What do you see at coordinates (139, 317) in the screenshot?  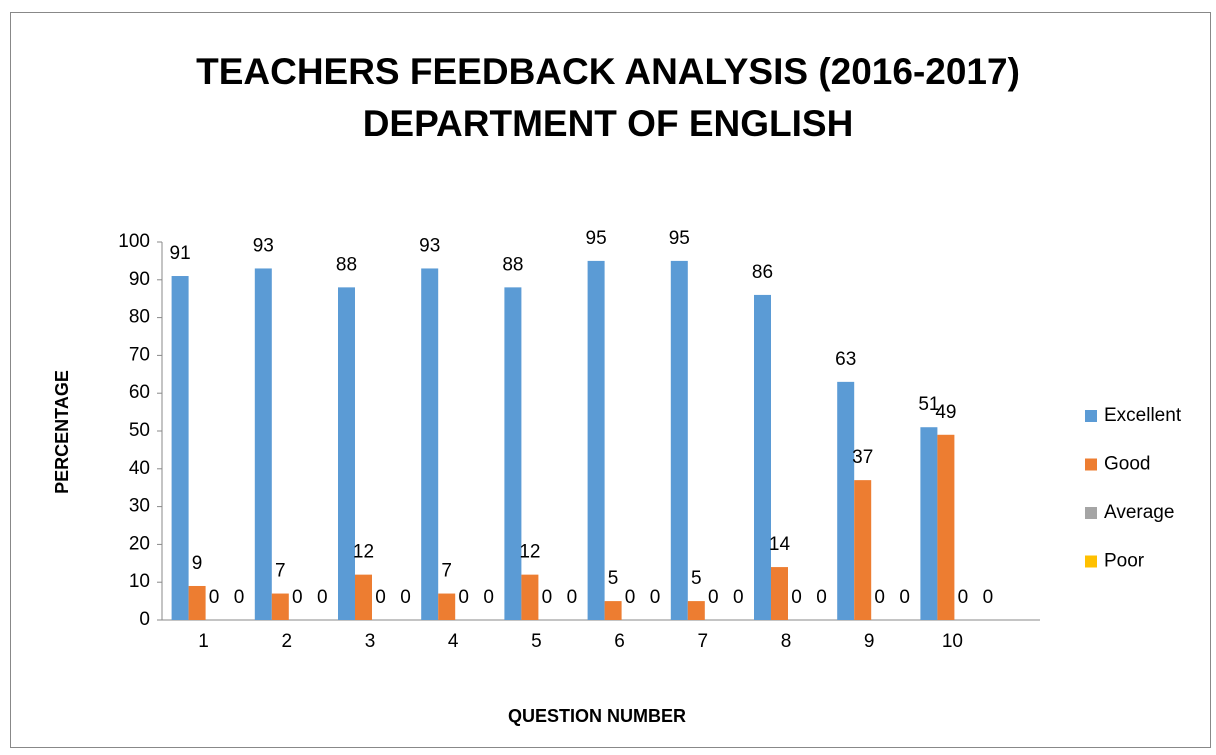 I see `y-tick-label: 80` at bounding box center [139, 317].